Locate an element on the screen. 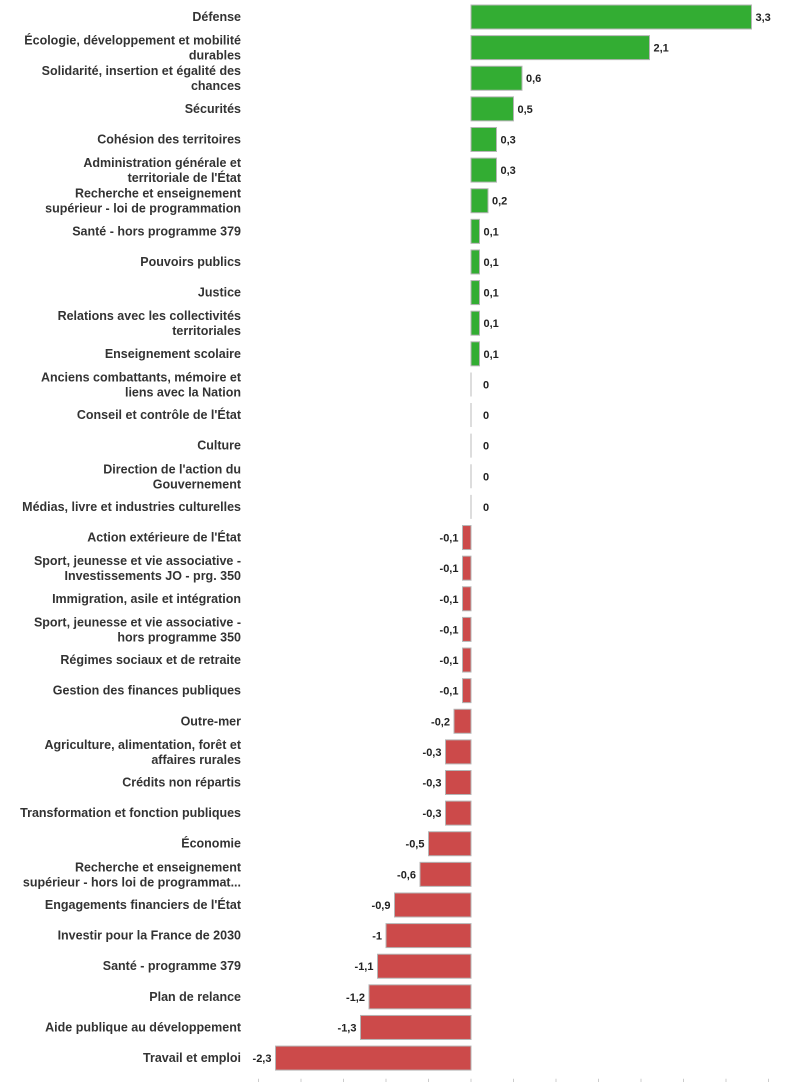  category-label: Pouvoirs publics is located at coordinates (190, 262).